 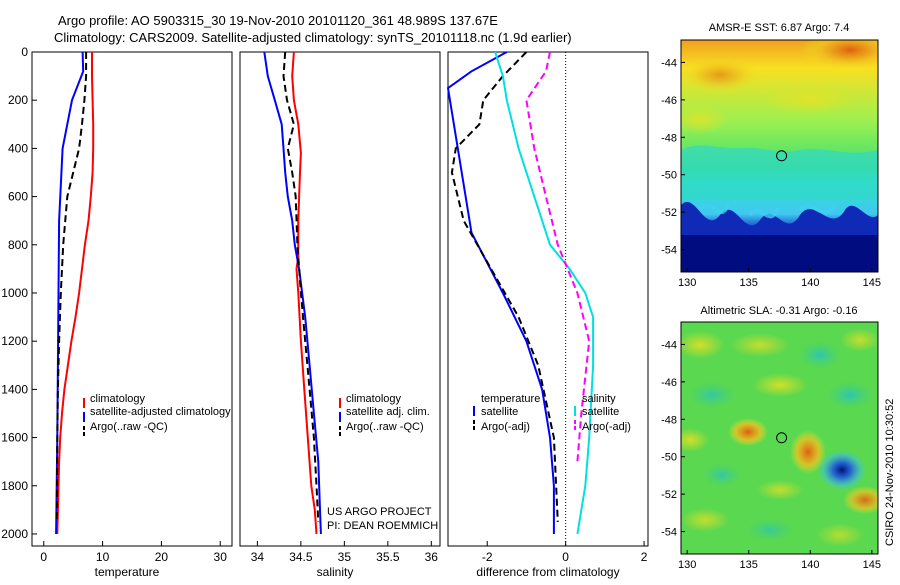 What do you see at coordinates (669, 251) in the screenshot?
I see `map-y-tick-label: -54` at bounding box center [669, 251].